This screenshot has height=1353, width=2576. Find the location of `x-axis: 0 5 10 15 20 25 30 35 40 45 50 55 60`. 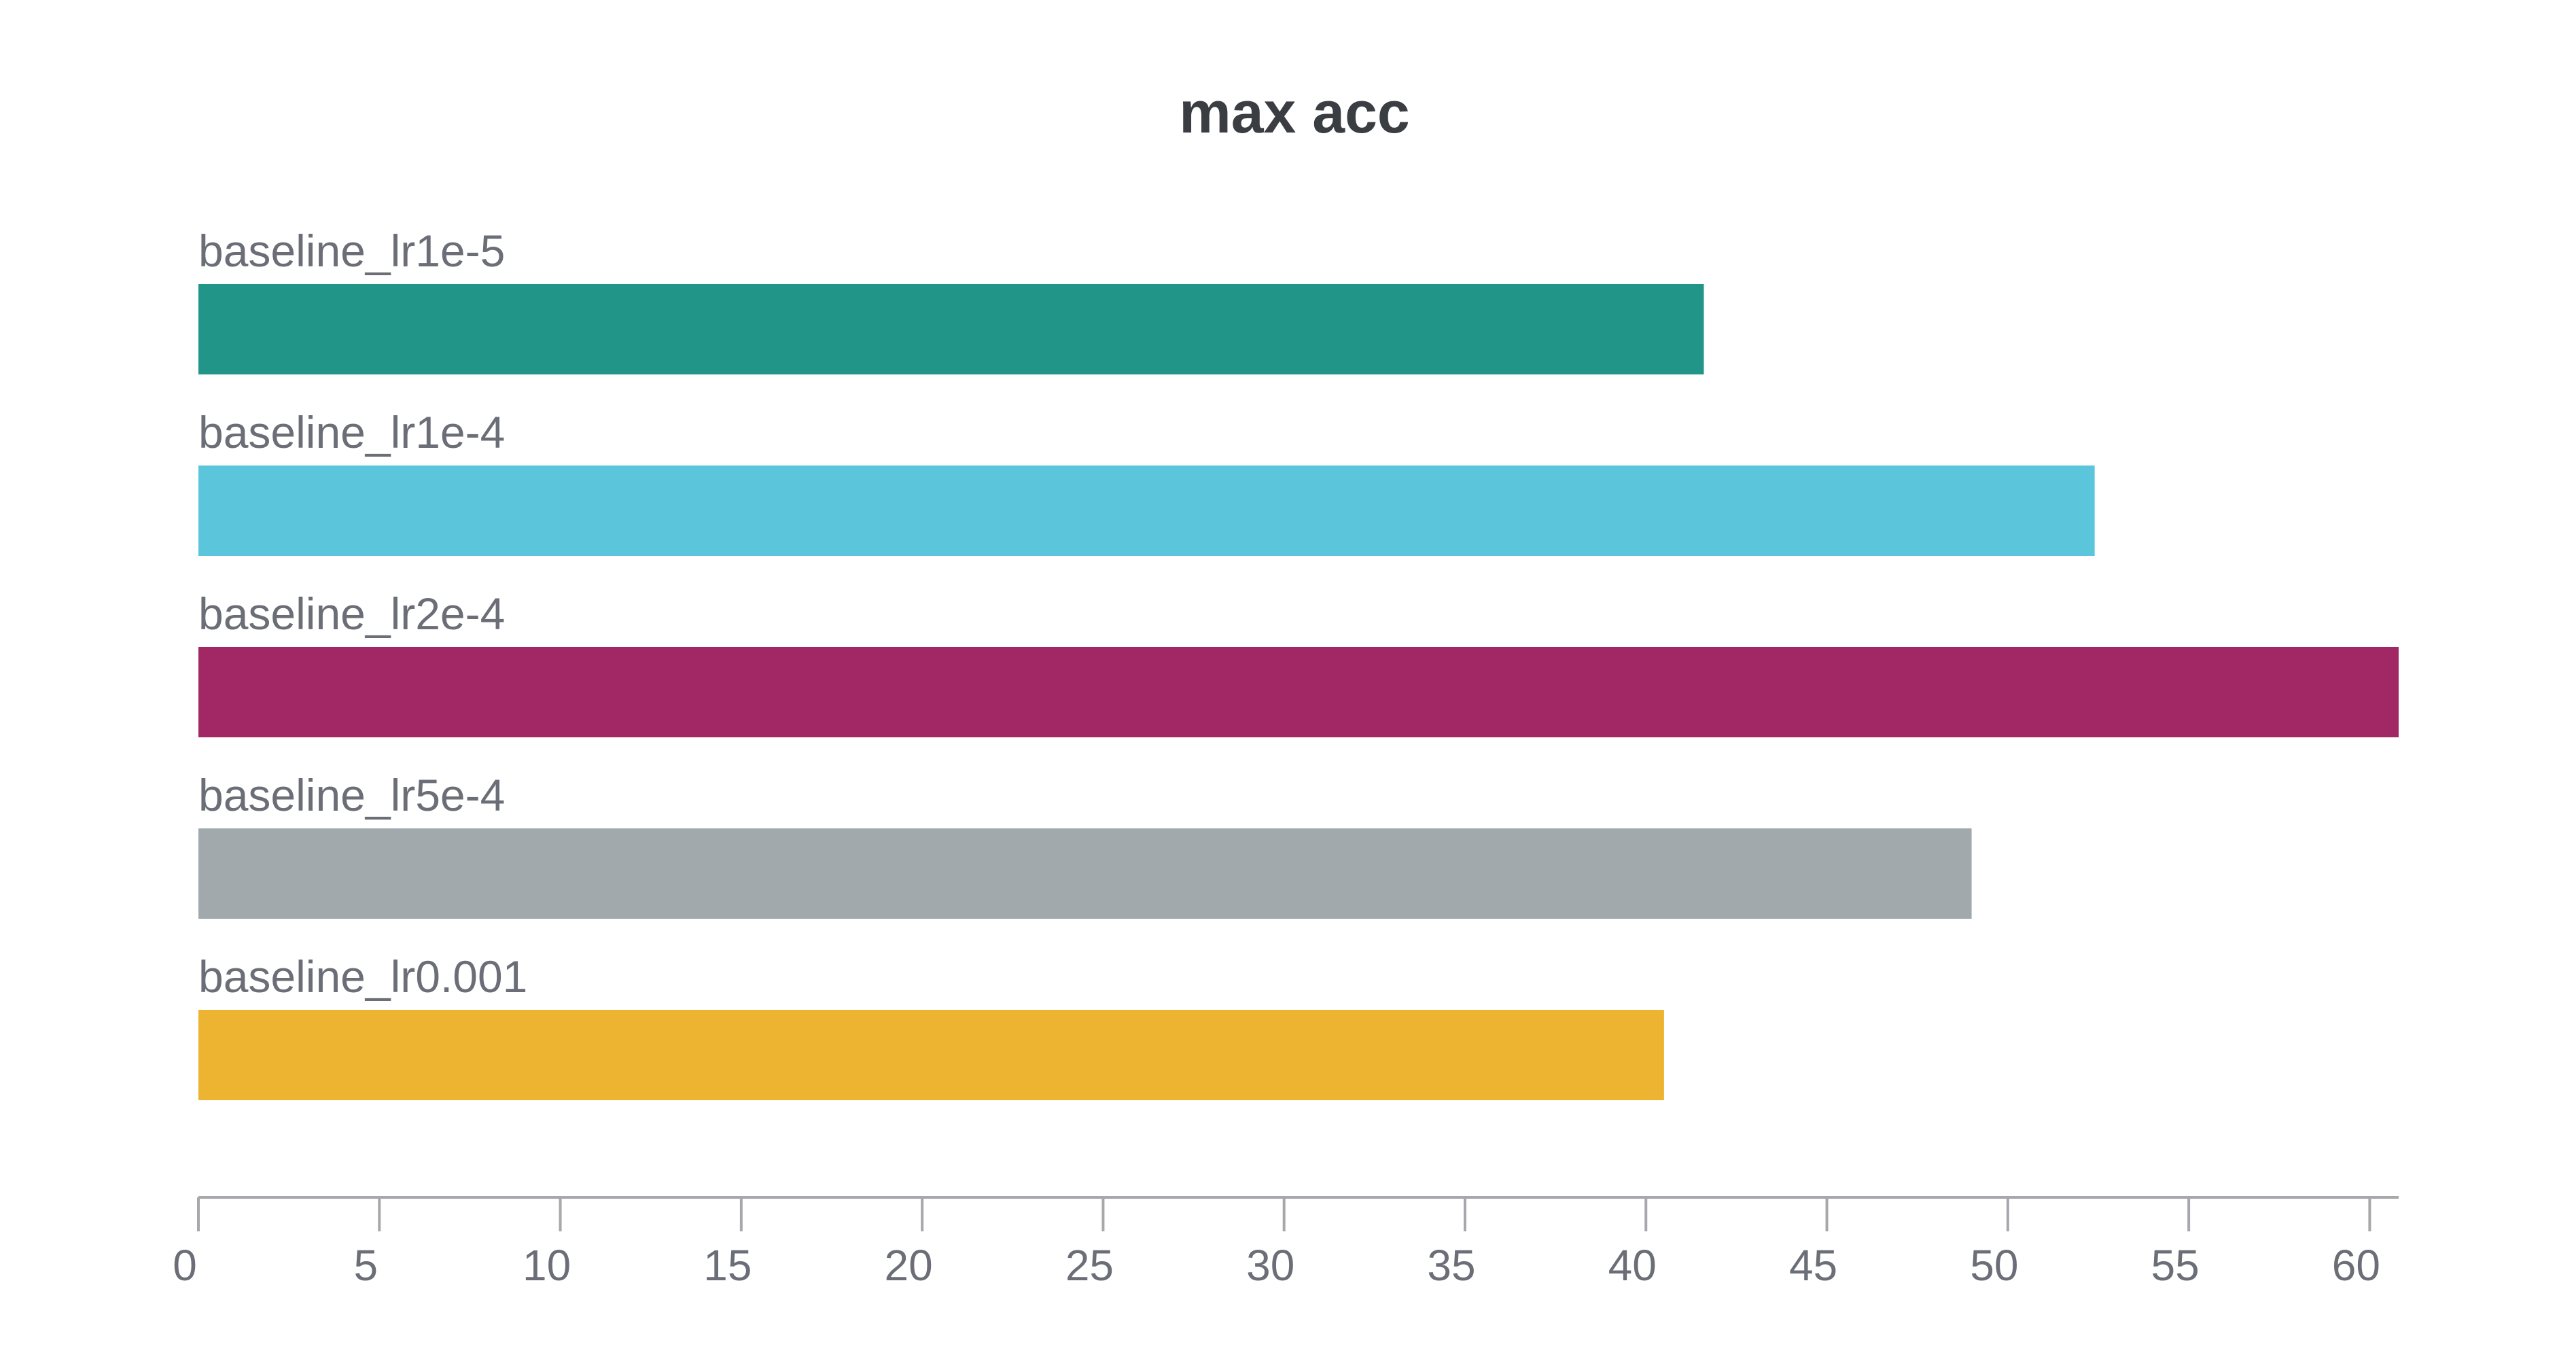

x-axis: 0 5 10 15 20 25 30 35 40 45 50 55 60 is located at coordinates (1286, 1243).